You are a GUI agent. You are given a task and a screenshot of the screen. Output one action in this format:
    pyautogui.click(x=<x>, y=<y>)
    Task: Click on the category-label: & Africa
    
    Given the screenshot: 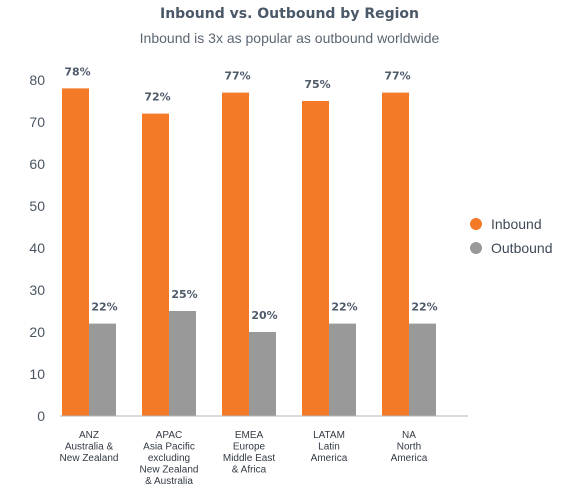 What is the action you would take?
    pyautogui.click(x=249, y=470)
    